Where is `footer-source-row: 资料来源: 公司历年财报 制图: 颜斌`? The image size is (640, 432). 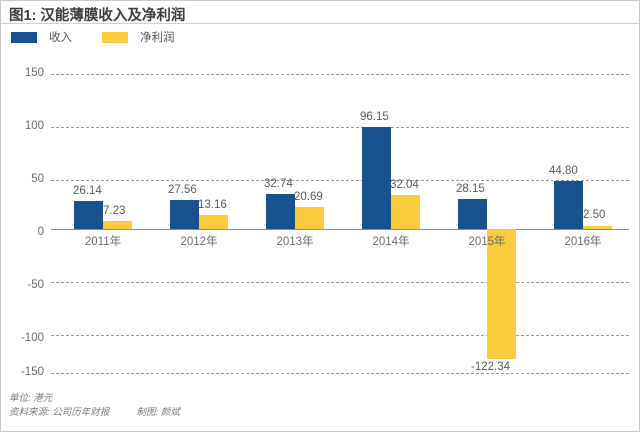
footer-source-row: 资料来源: 公司历年财报 制图: 颜斌 is located at coordinates (94, 412).